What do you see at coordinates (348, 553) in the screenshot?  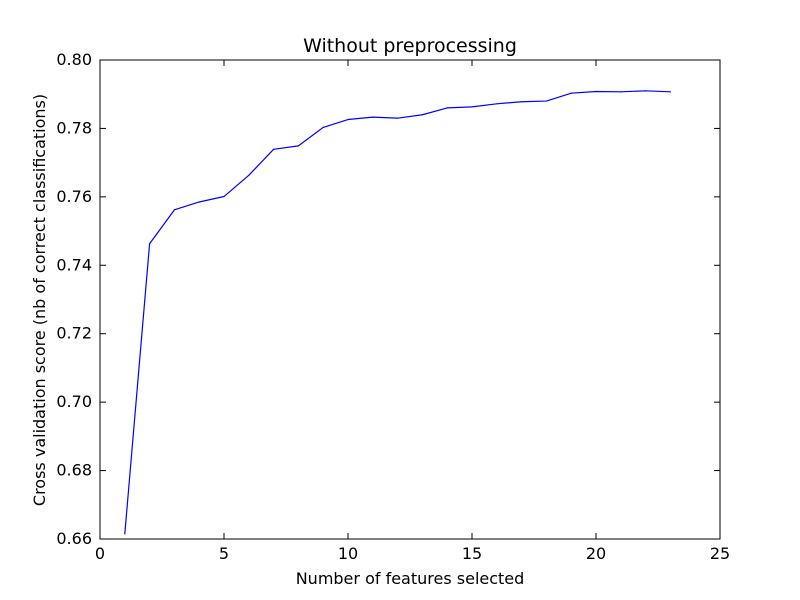 I see `x-tick-label: 10` at bounding box center [348, 553].